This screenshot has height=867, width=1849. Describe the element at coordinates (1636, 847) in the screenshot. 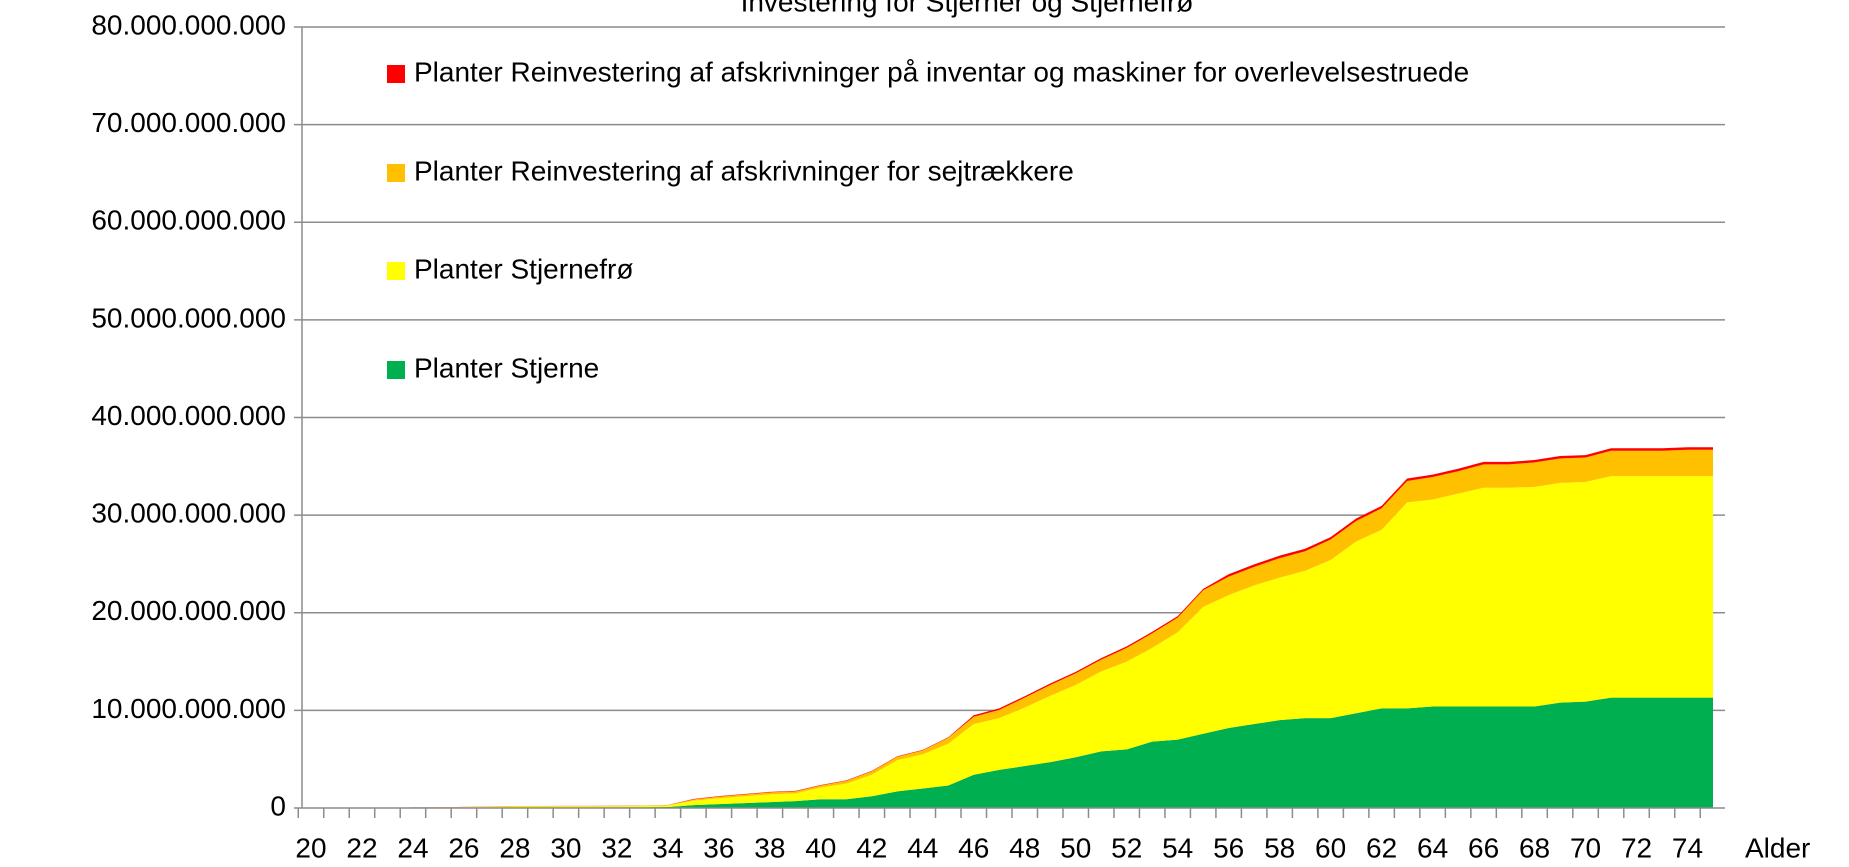

I see `x-tick-label: 72` at that location.